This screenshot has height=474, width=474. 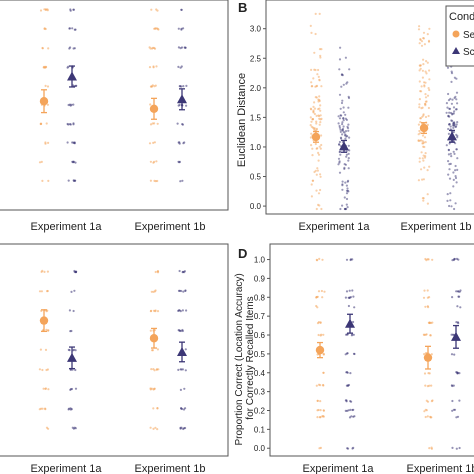 What do you see at coordinates (436, 227) in the screenshot?
I see `panel-b-xtick-2: Experiment 1b` at bounding box center [436, 227].